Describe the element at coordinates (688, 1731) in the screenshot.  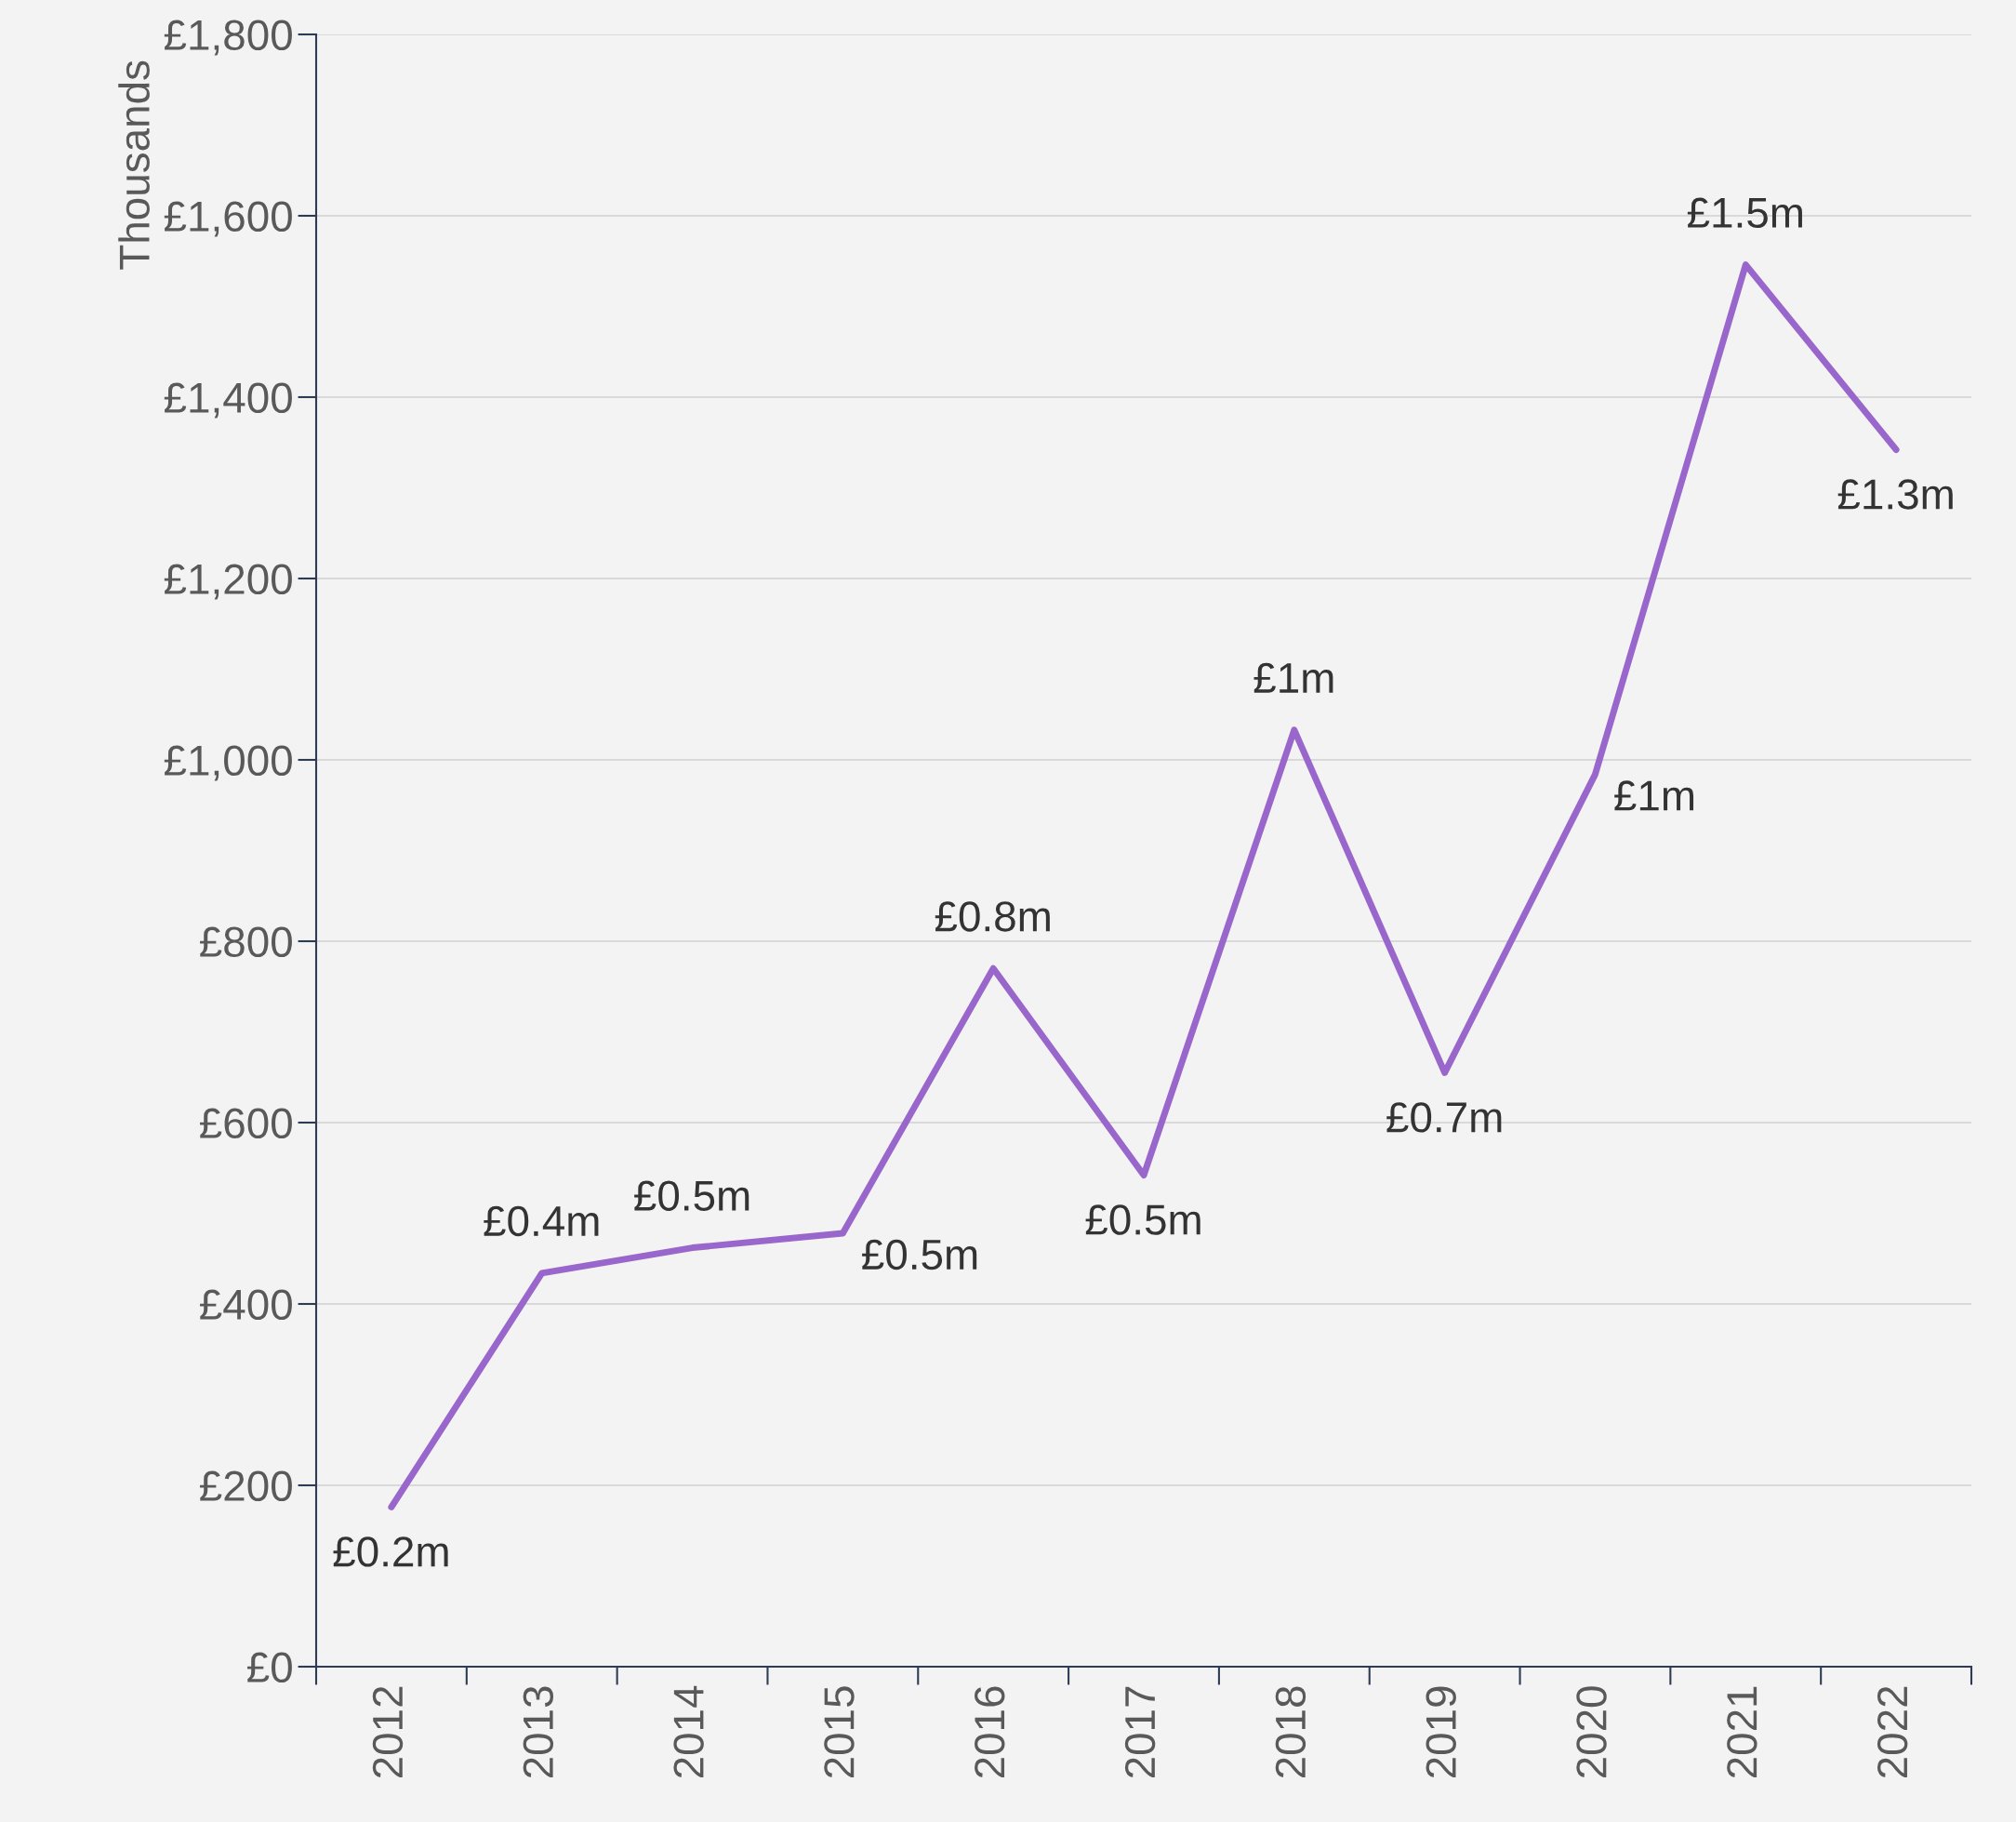
I see `x-tick-label: 2014` at that location.